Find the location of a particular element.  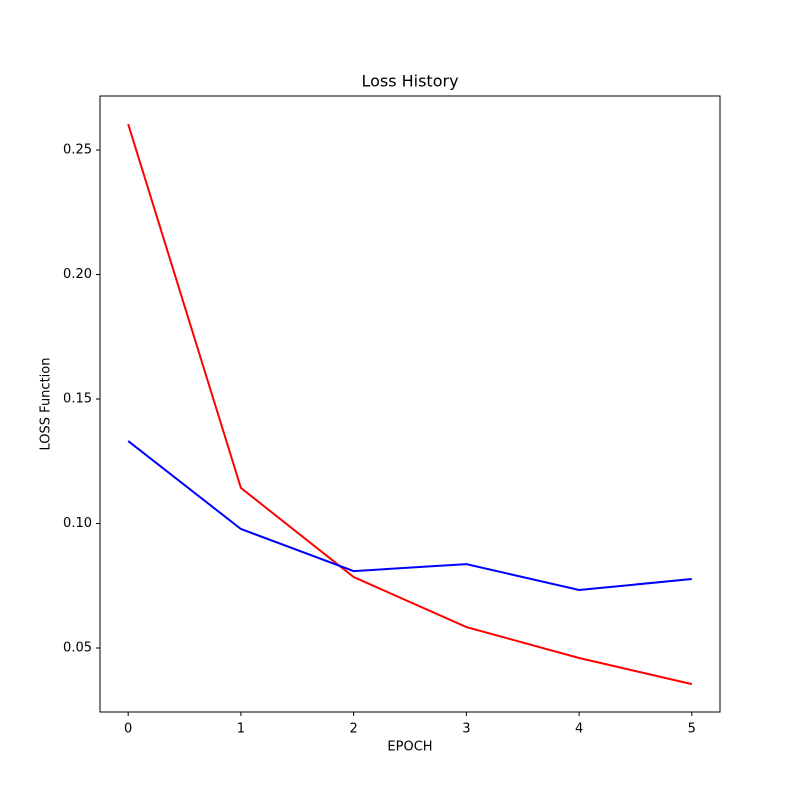

x-tick-label: 1 is located at coordinates (241, 729).